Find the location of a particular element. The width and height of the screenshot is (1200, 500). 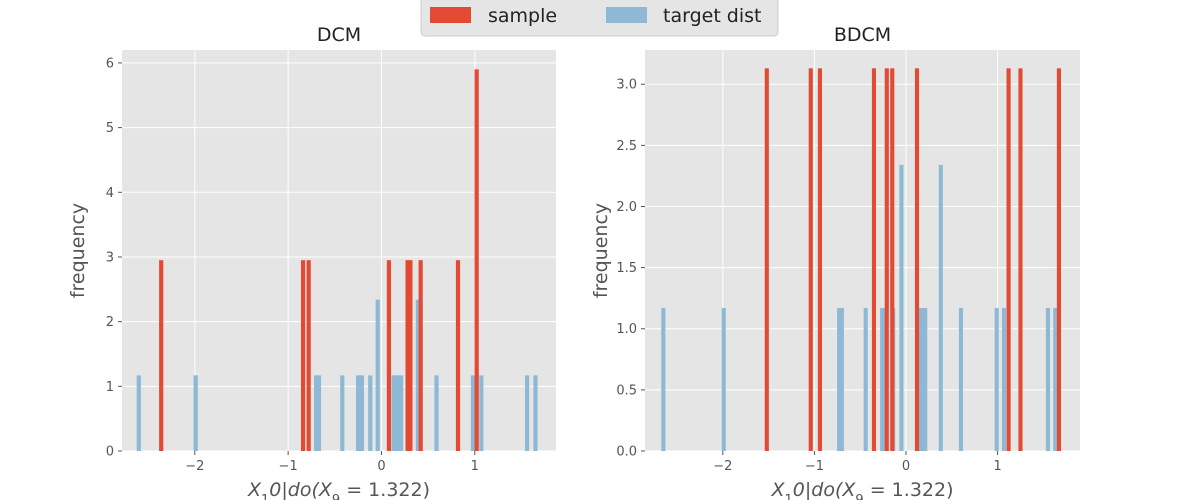

legend-label-sample: sample is located at coordinates (522, 16).